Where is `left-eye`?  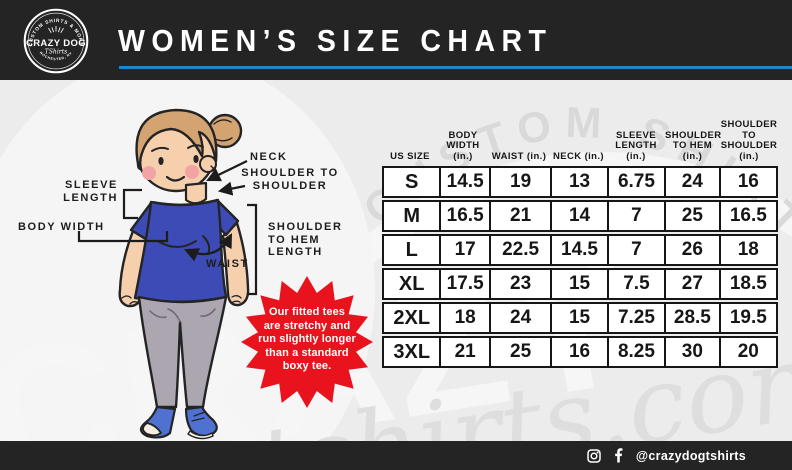
left-eye is located at coordinates (161, 161).